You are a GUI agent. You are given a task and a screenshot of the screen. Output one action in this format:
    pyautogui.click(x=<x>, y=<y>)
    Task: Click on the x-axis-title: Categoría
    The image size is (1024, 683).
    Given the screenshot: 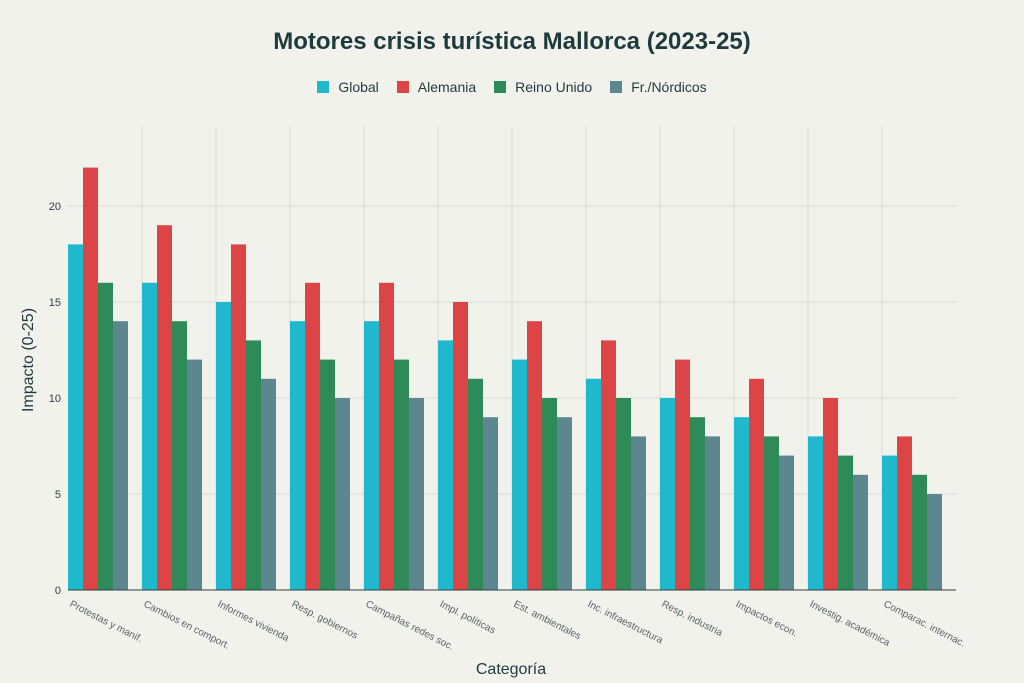 What is the action you would take?
    pyautogui.click(x=511, y=669)
    